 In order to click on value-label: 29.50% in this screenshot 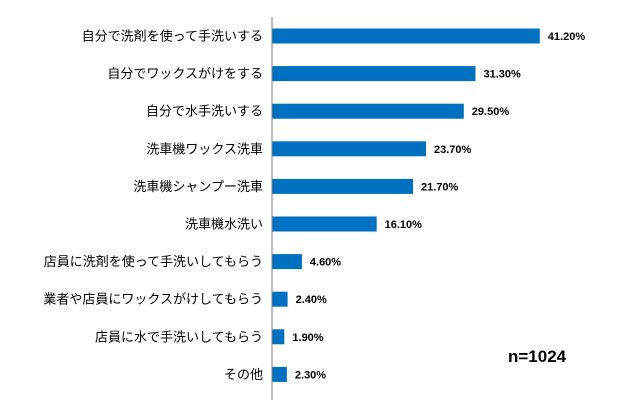, I will do `click(491, 112)`.